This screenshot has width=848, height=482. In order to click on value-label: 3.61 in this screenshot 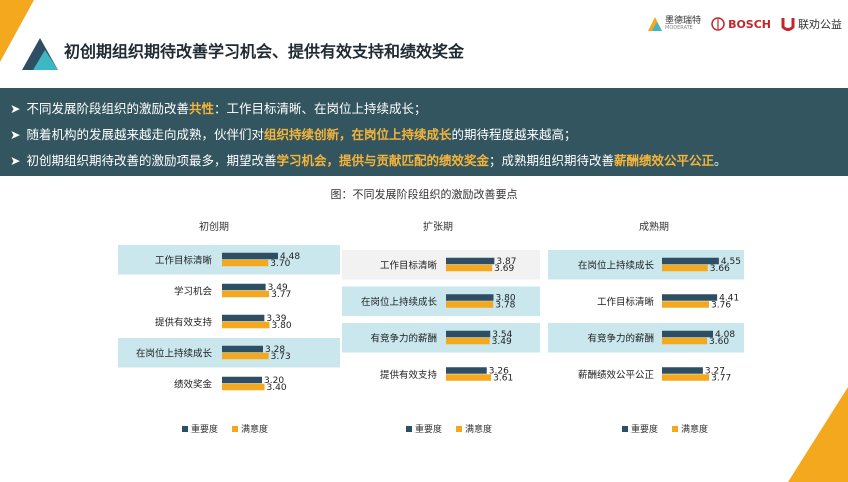, I will do `click(503, 378)`.